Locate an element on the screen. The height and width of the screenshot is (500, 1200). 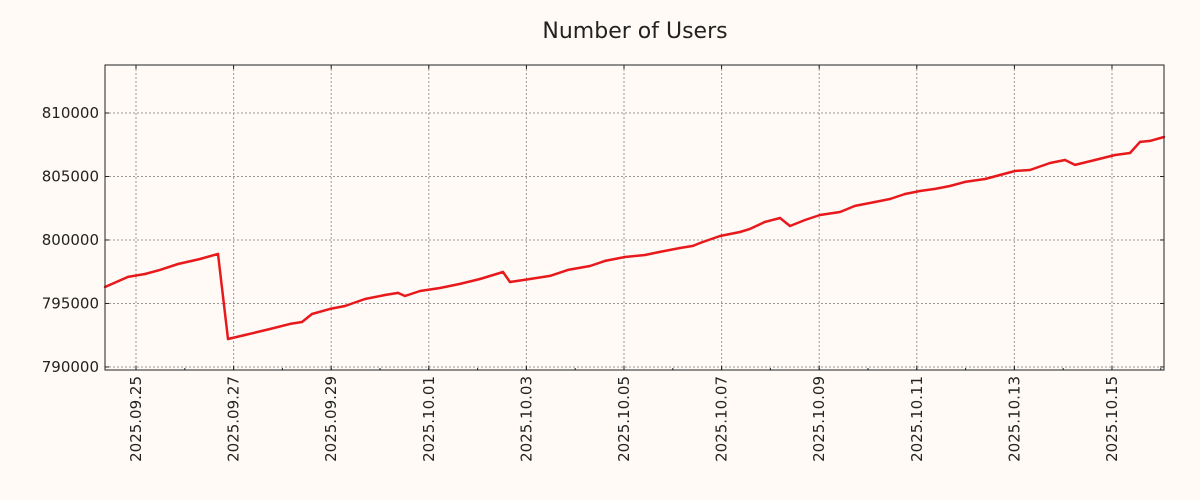
x-tick-label: 2025.10.01 is located at coordinates (429, 419).